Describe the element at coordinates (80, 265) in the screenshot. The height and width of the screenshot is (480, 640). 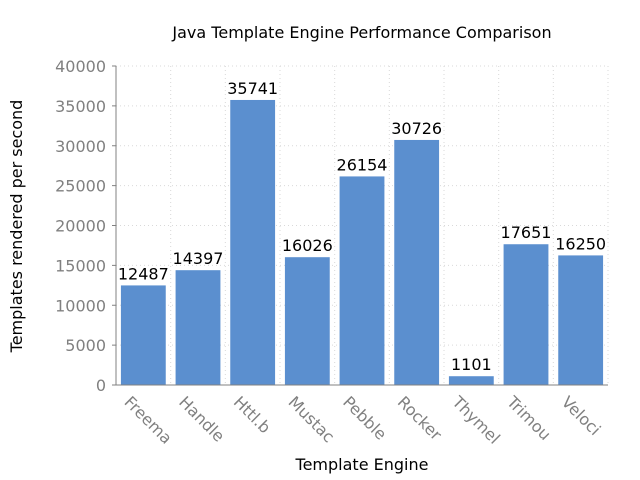
I see `y-tick-label: 15000` at that location.